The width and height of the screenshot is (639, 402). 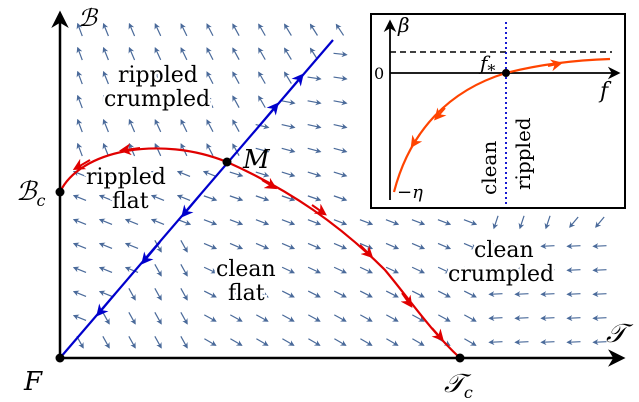 What do you see at coordinates (506, 73) in the screenshot?
I see `inset-fixed-point` at bounding box center [506, 73].